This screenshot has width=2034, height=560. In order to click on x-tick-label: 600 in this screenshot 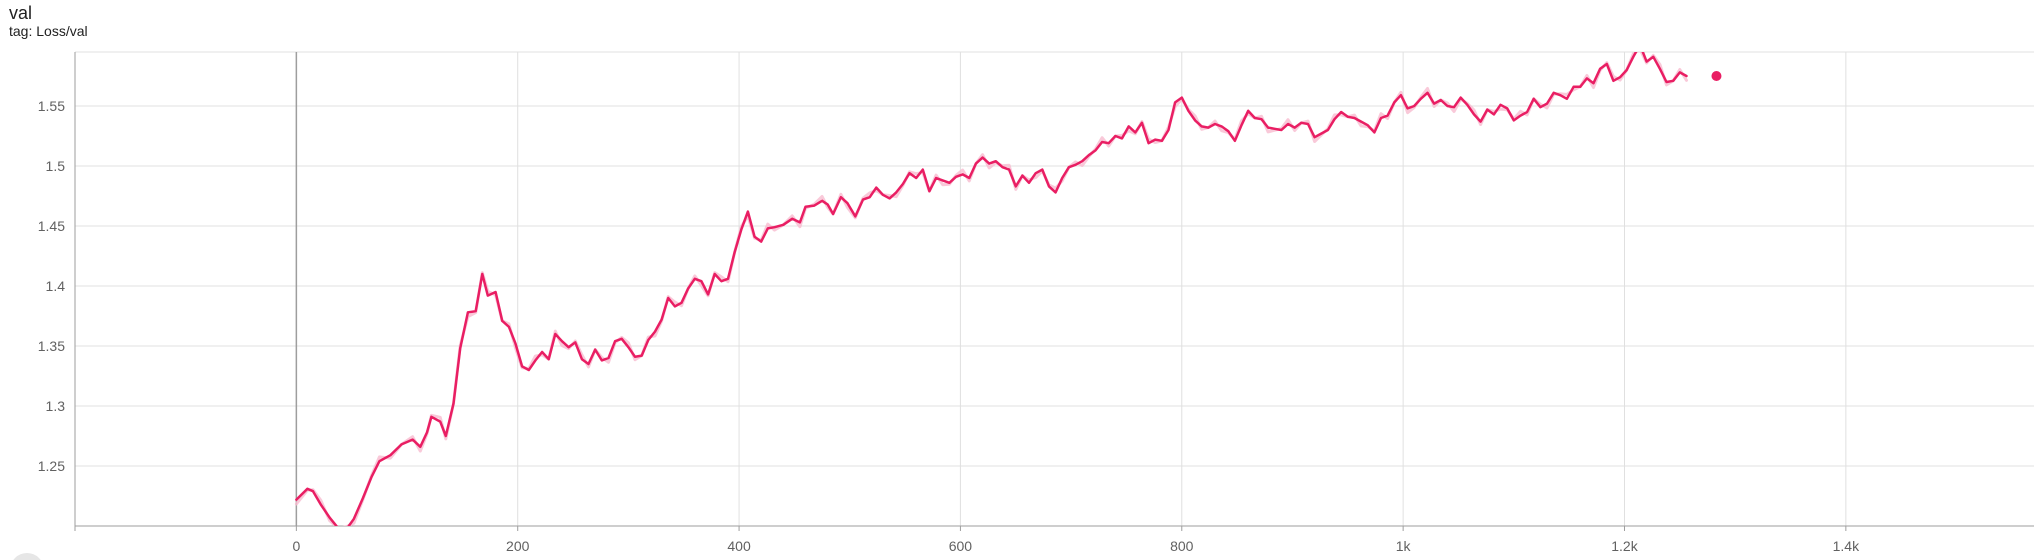, I will do `click(961, 546)`.